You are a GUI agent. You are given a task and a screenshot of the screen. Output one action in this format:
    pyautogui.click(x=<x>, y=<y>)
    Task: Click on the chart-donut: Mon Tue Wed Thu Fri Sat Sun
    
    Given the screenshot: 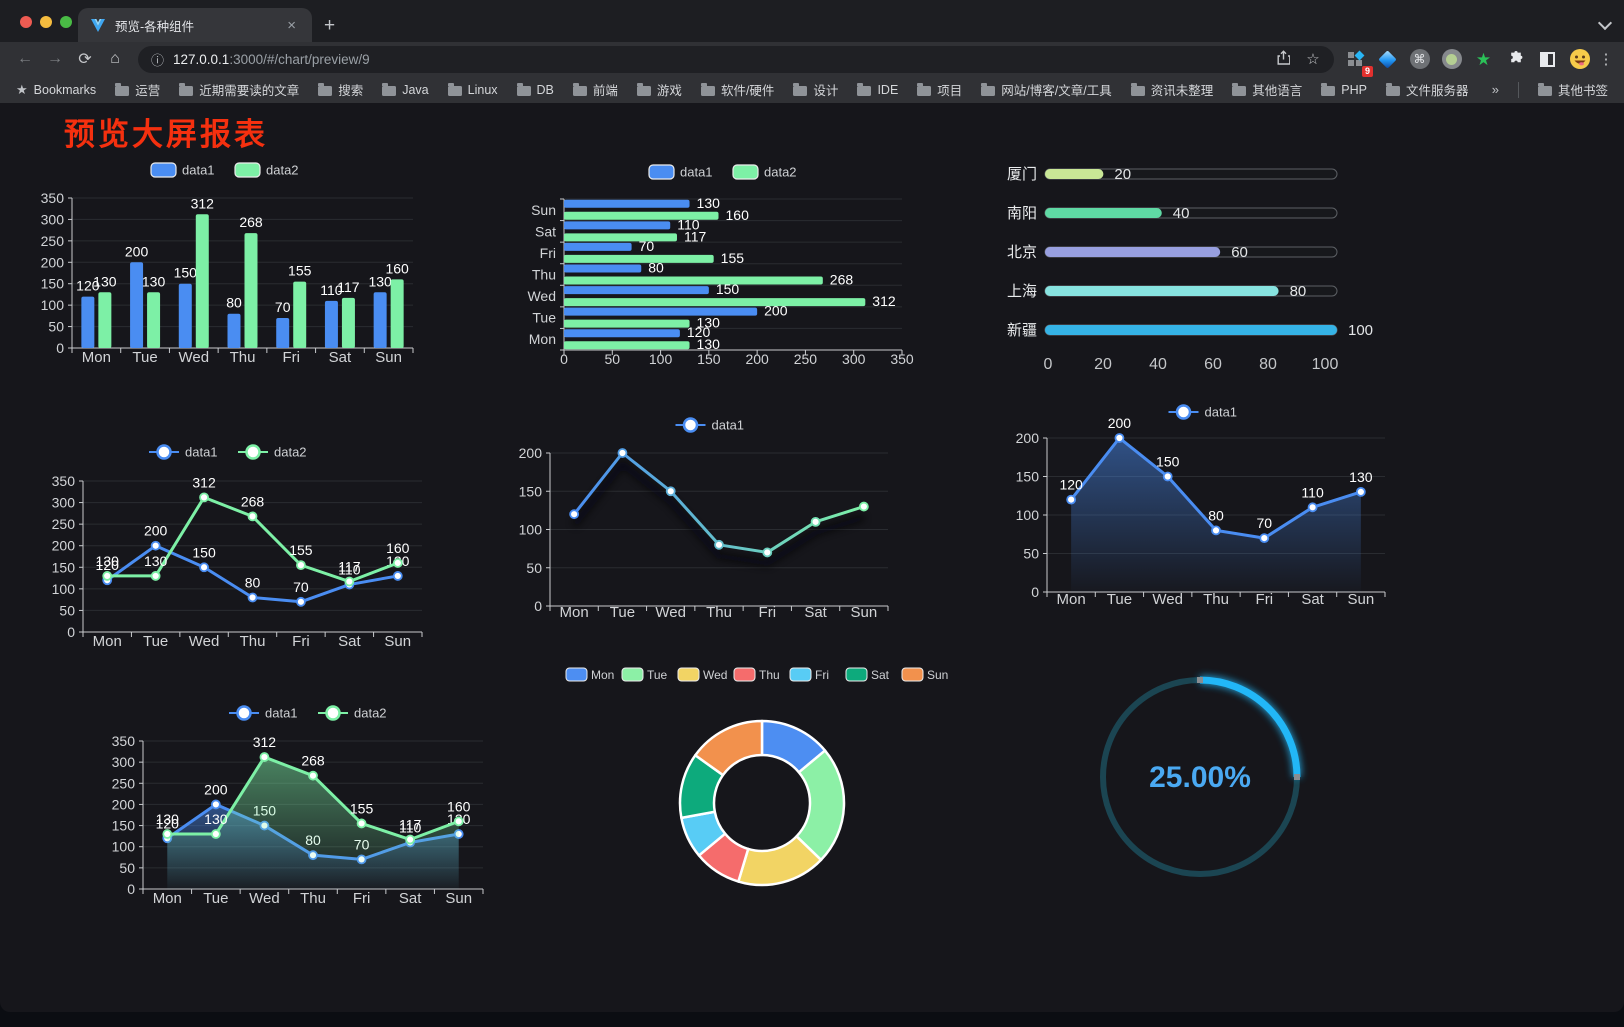 What is the action you would take?
    pyautogui.click(x=770, y=775)
    